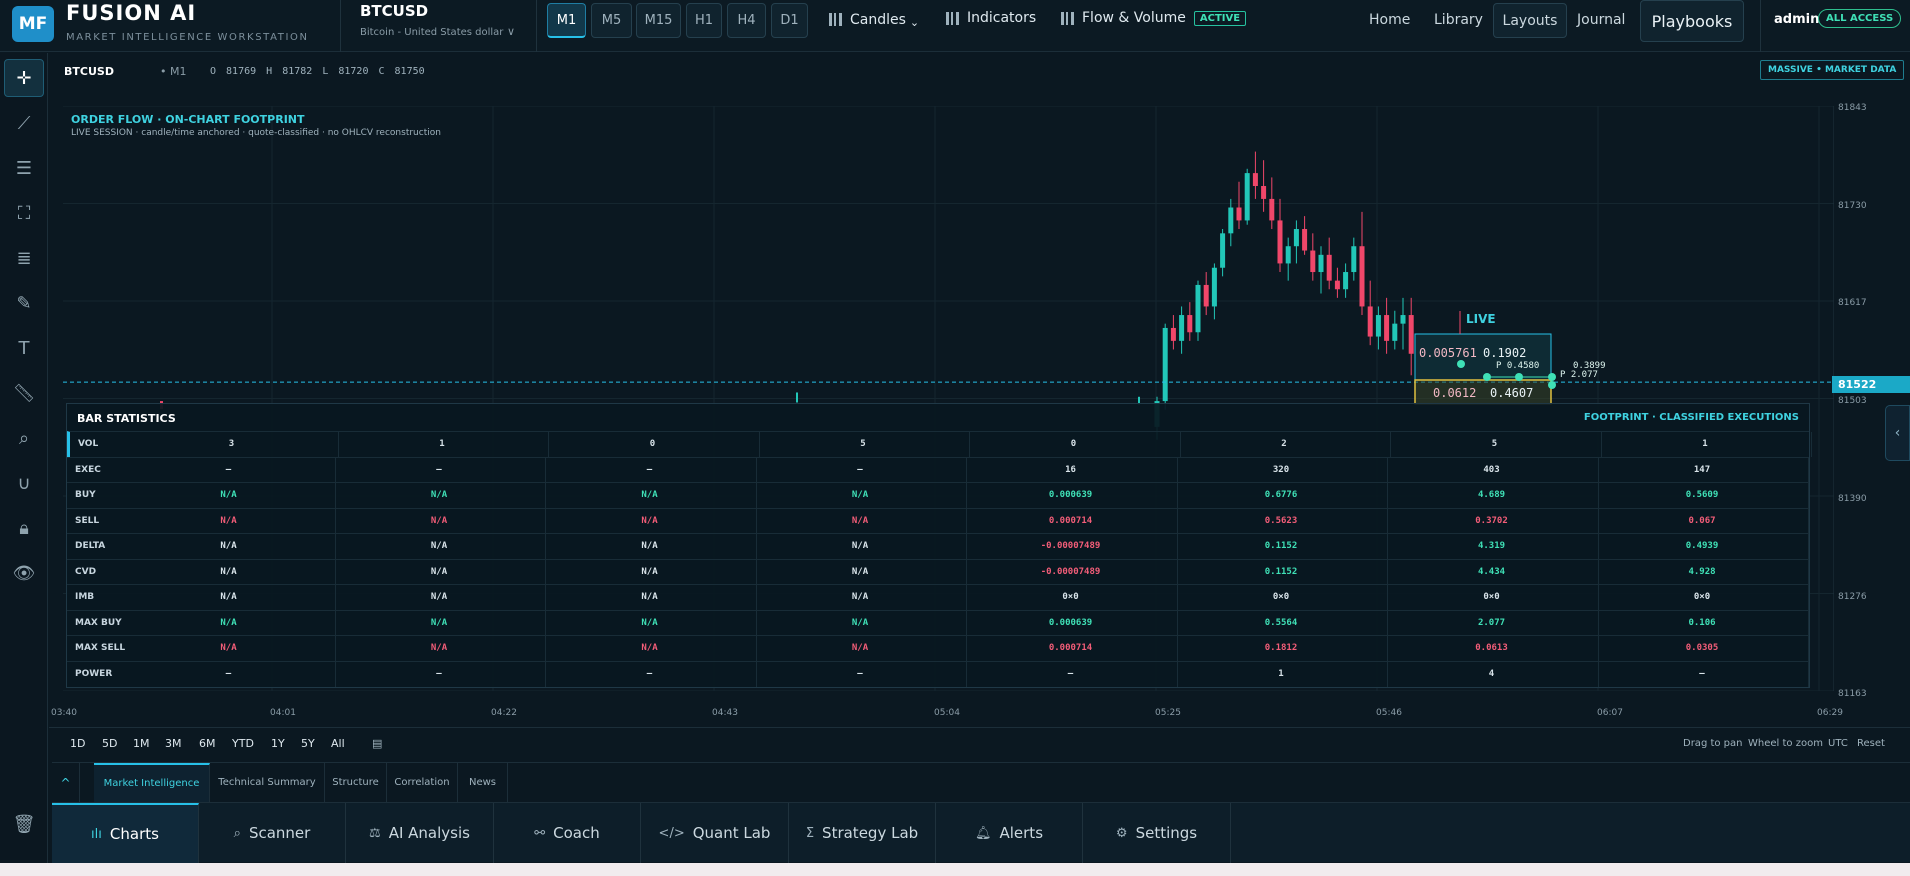 The image size is (1910, 876). Describe the element at coordinates (33, 24) in the screenshot. I see `app-logo: MF` at that location.